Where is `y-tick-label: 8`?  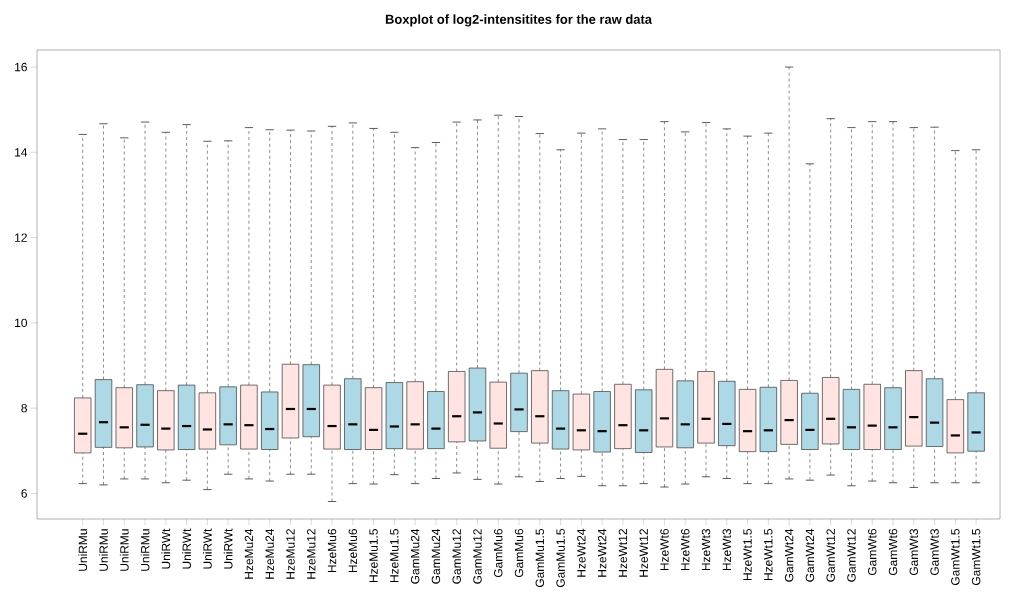 y-tick-label: 8 is located at coordinates (24, 408).